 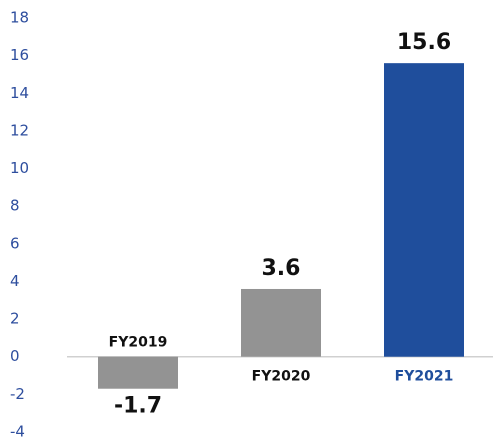 What do you see at coordinates (281, 268) in the screenshot?
I see `data-label: 3.6` at bounding box center [281, 268].